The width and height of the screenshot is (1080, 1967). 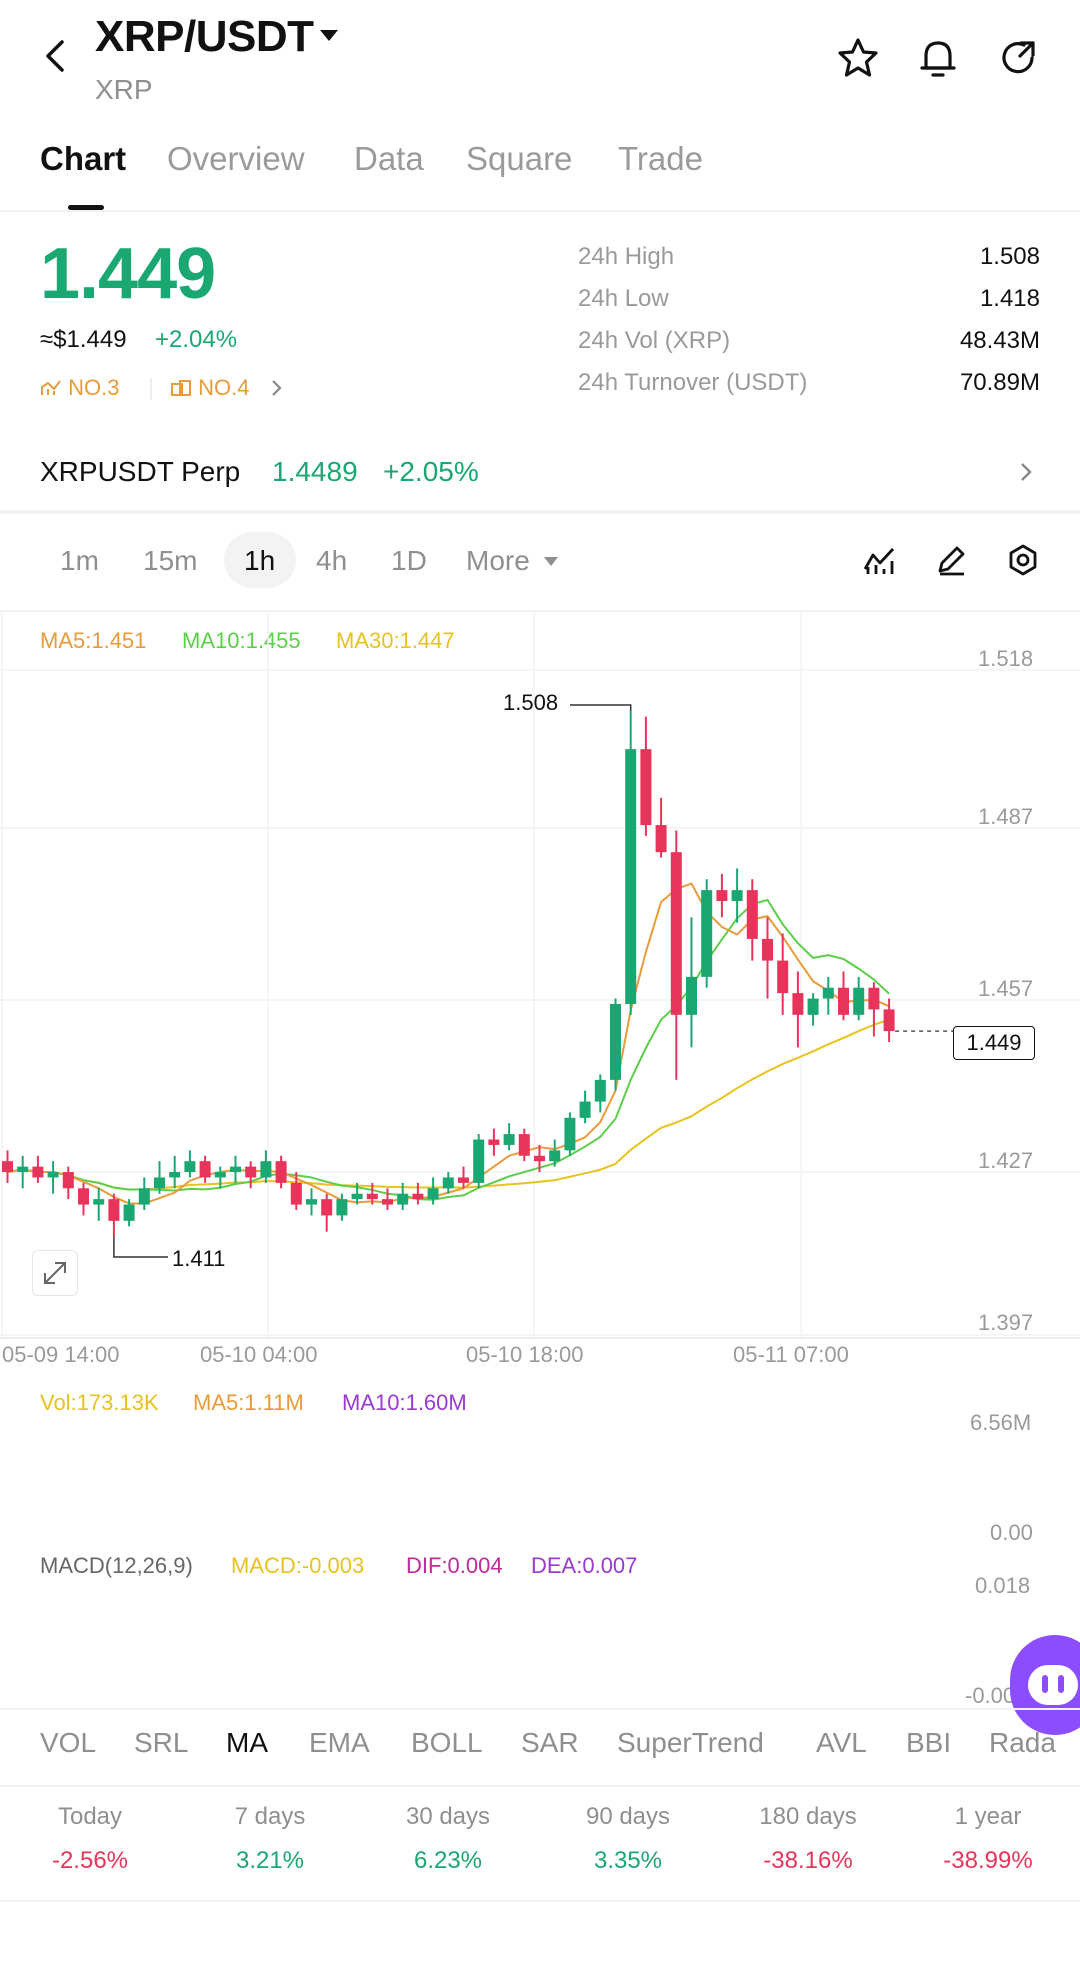 What do you see at coordinates (68, 1742) in the screenshot?
I see `indicator-vol: VOL` at bounding box center [68, 1742].